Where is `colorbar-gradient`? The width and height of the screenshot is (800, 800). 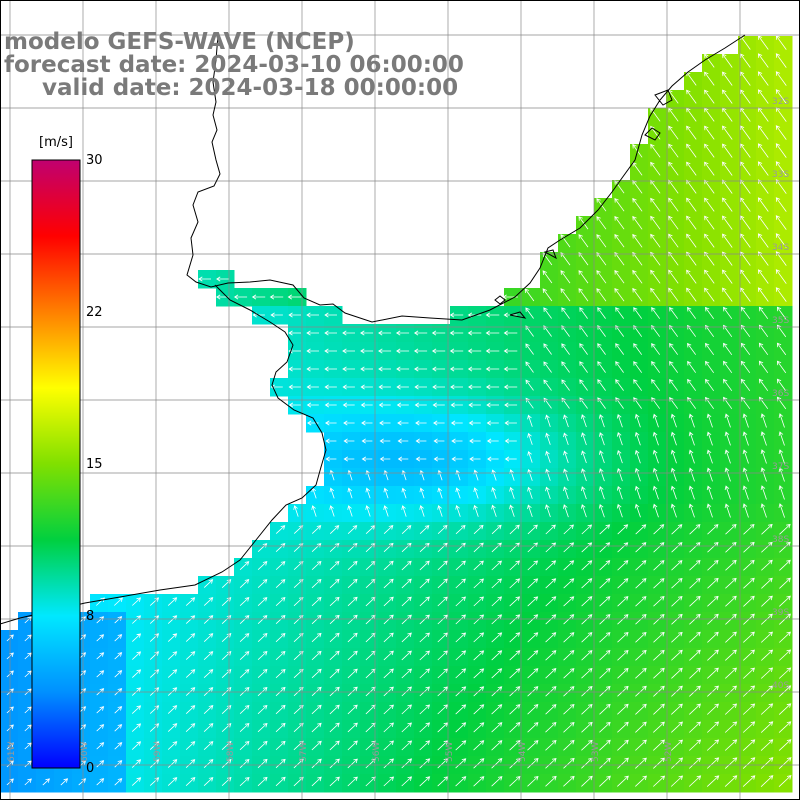 colorbar-gradient is located at coordinates (56, 464).